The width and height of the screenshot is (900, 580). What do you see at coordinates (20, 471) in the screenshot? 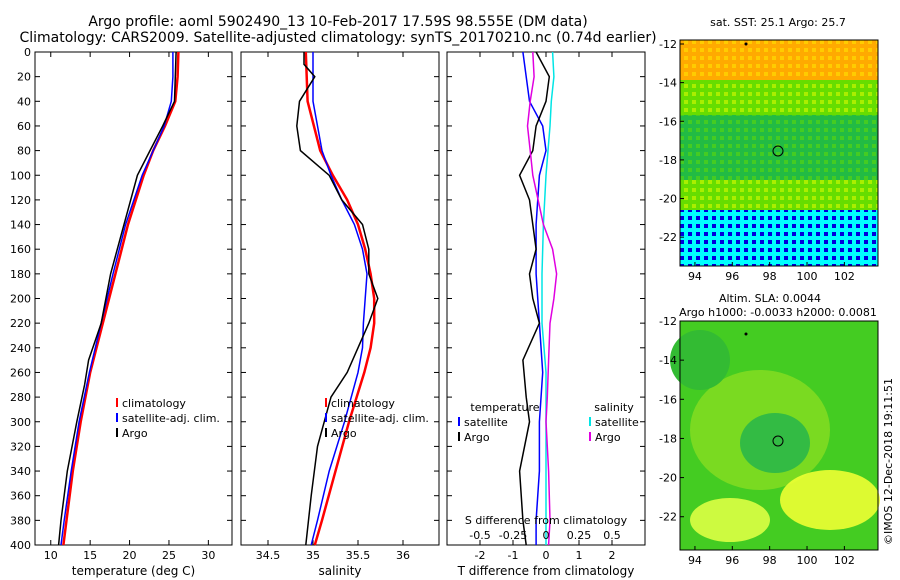
I see `y-tick-label: 340` at bounding box center [20, 471].